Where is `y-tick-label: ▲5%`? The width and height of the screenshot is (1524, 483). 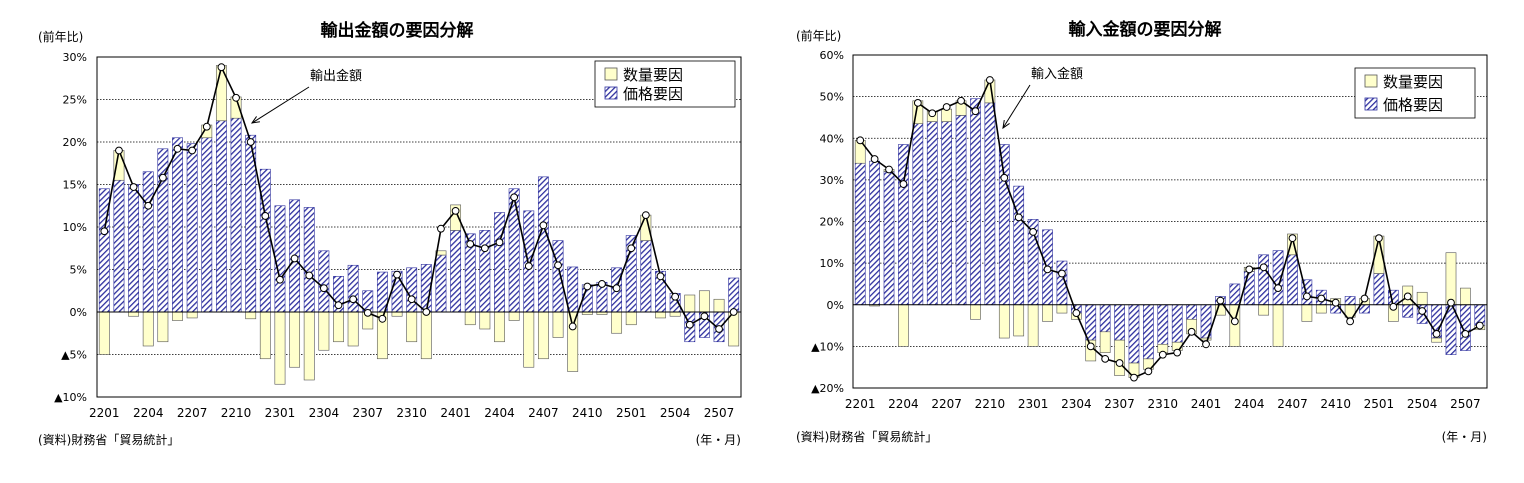 y-tick-label: ▲5% is located at coordinates (74, 355).